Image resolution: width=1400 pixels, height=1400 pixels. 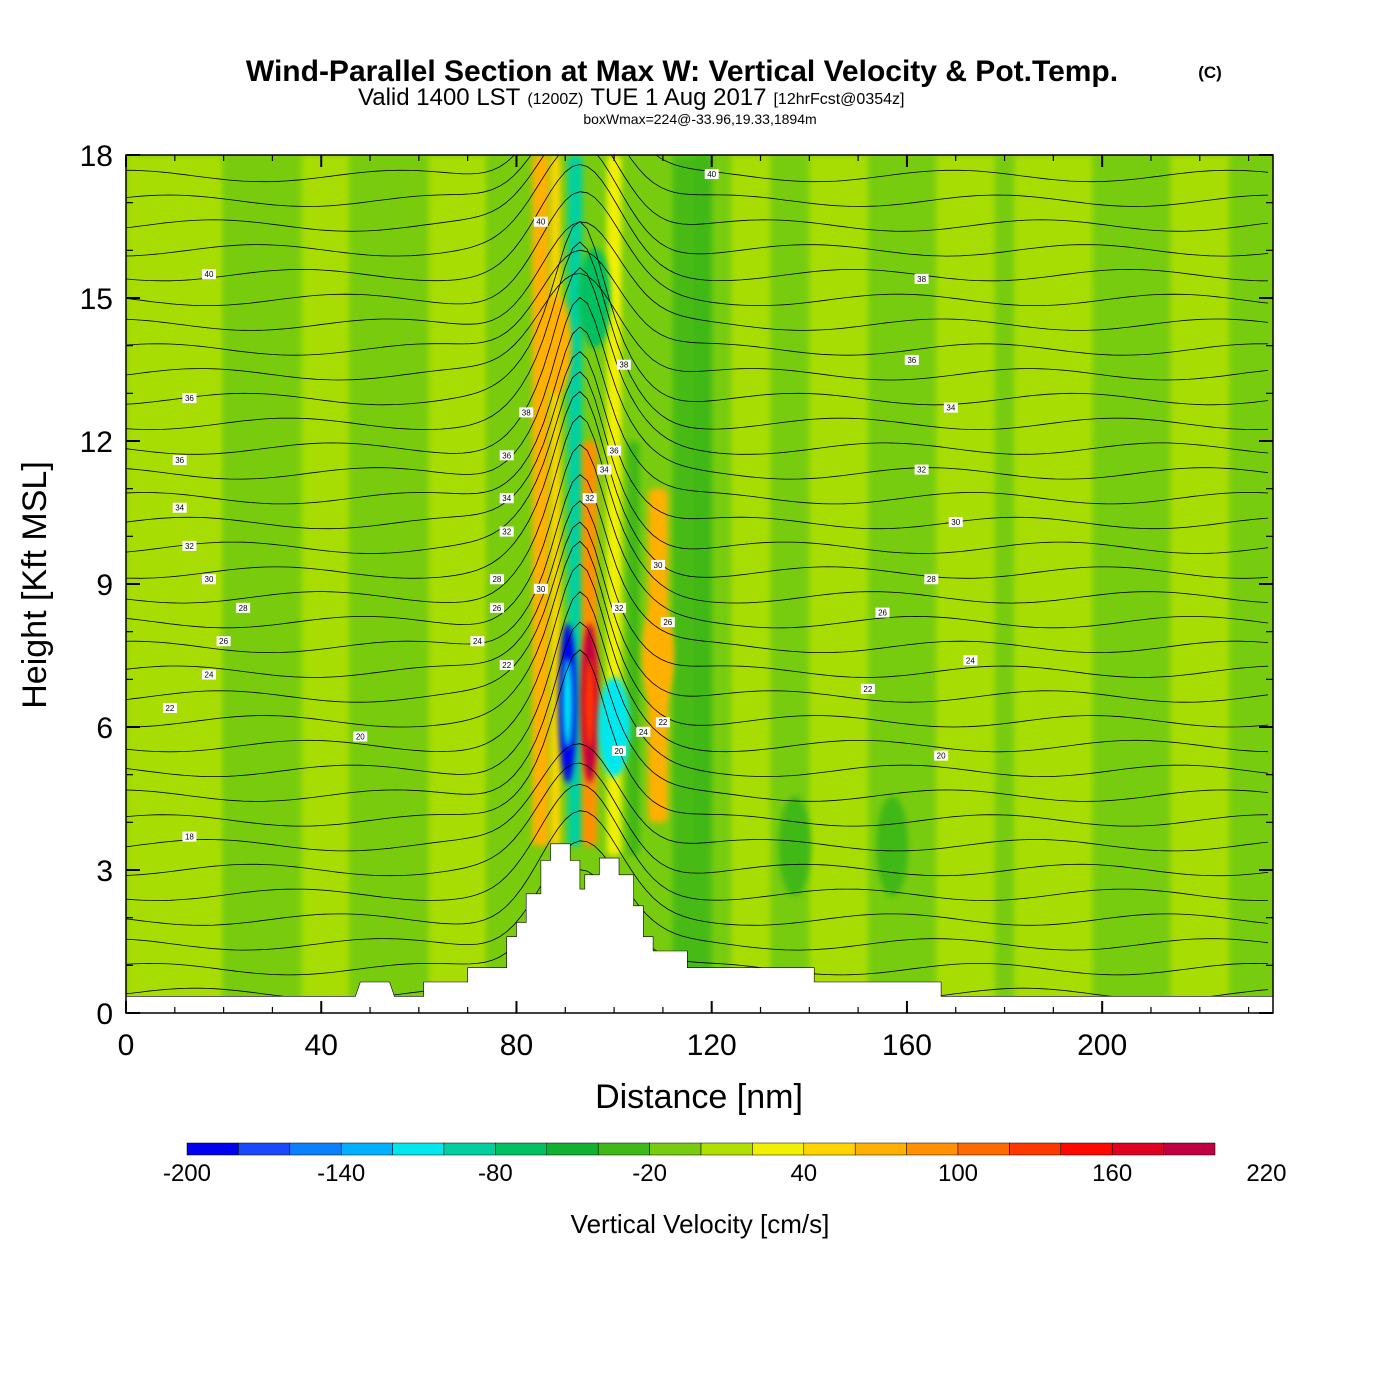 What do you see at coordinates (699, 119) in the screenshot?
I see `box-wmax-text: boxWmax=224@-33.96,19.33,1894m` at bounding box center [699, 119].